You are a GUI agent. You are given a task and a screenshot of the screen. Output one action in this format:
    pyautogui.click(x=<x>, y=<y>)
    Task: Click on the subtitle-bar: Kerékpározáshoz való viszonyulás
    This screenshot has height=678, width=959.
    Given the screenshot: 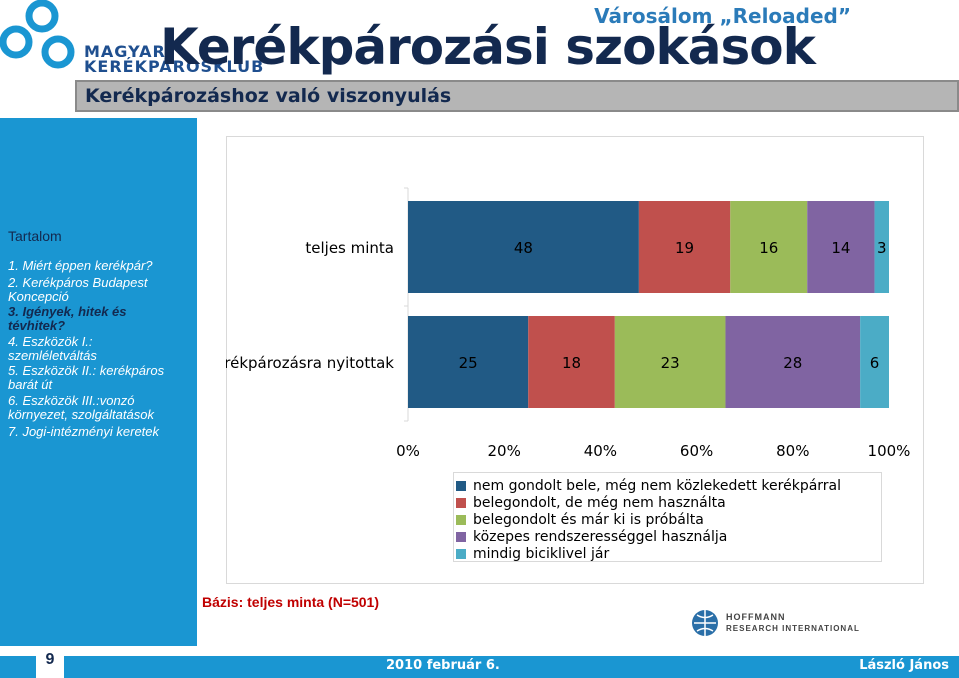 What is the action you would take?
    pyautogui.click(x=517, y=96)
    